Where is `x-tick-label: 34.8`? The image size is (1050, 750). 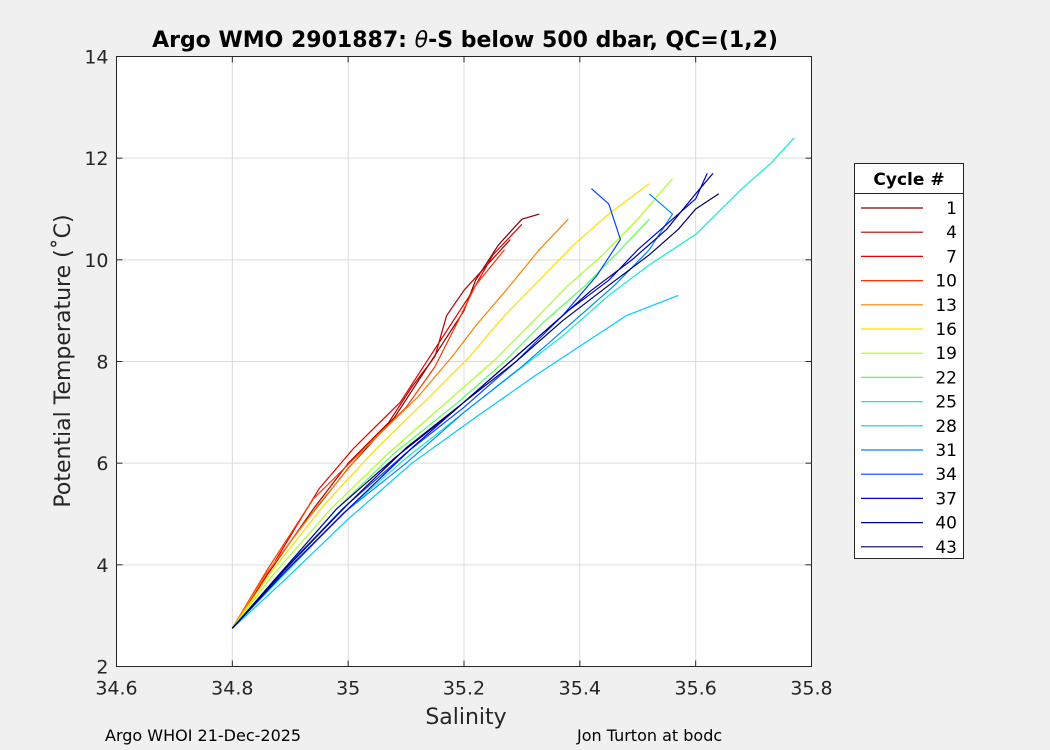 x-tick-label: 34.8 is located at coordinates (232, 689).